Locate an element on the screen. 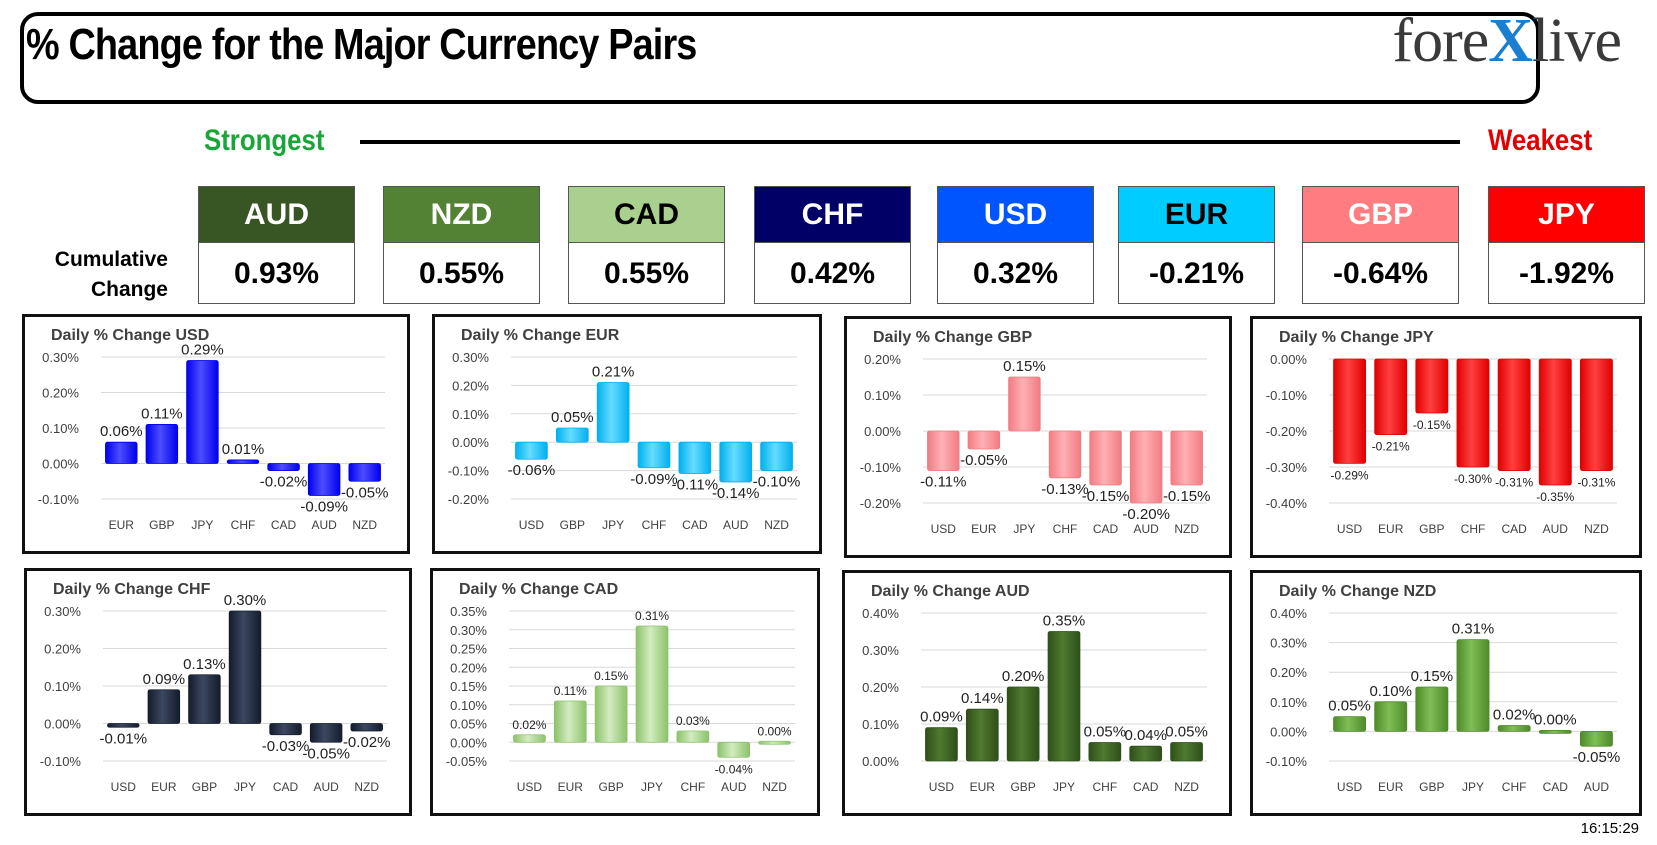 Image resolution: width=1657 pixels, height=845 pixels. data-label: 0.29% is located at coordinates (202, 350).